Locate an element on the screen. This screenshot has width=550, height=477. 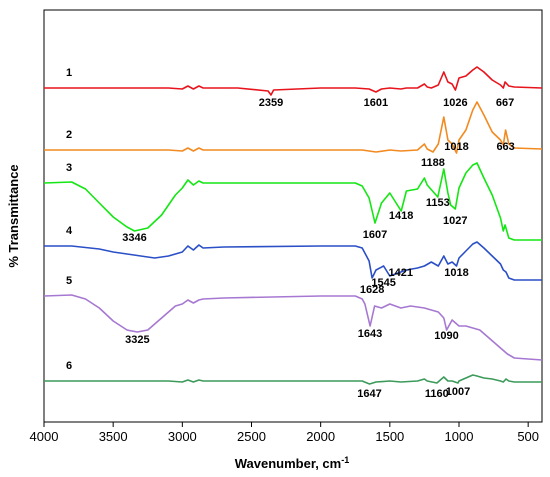
peak-label: 3346 is located at coordinates (134, 238).